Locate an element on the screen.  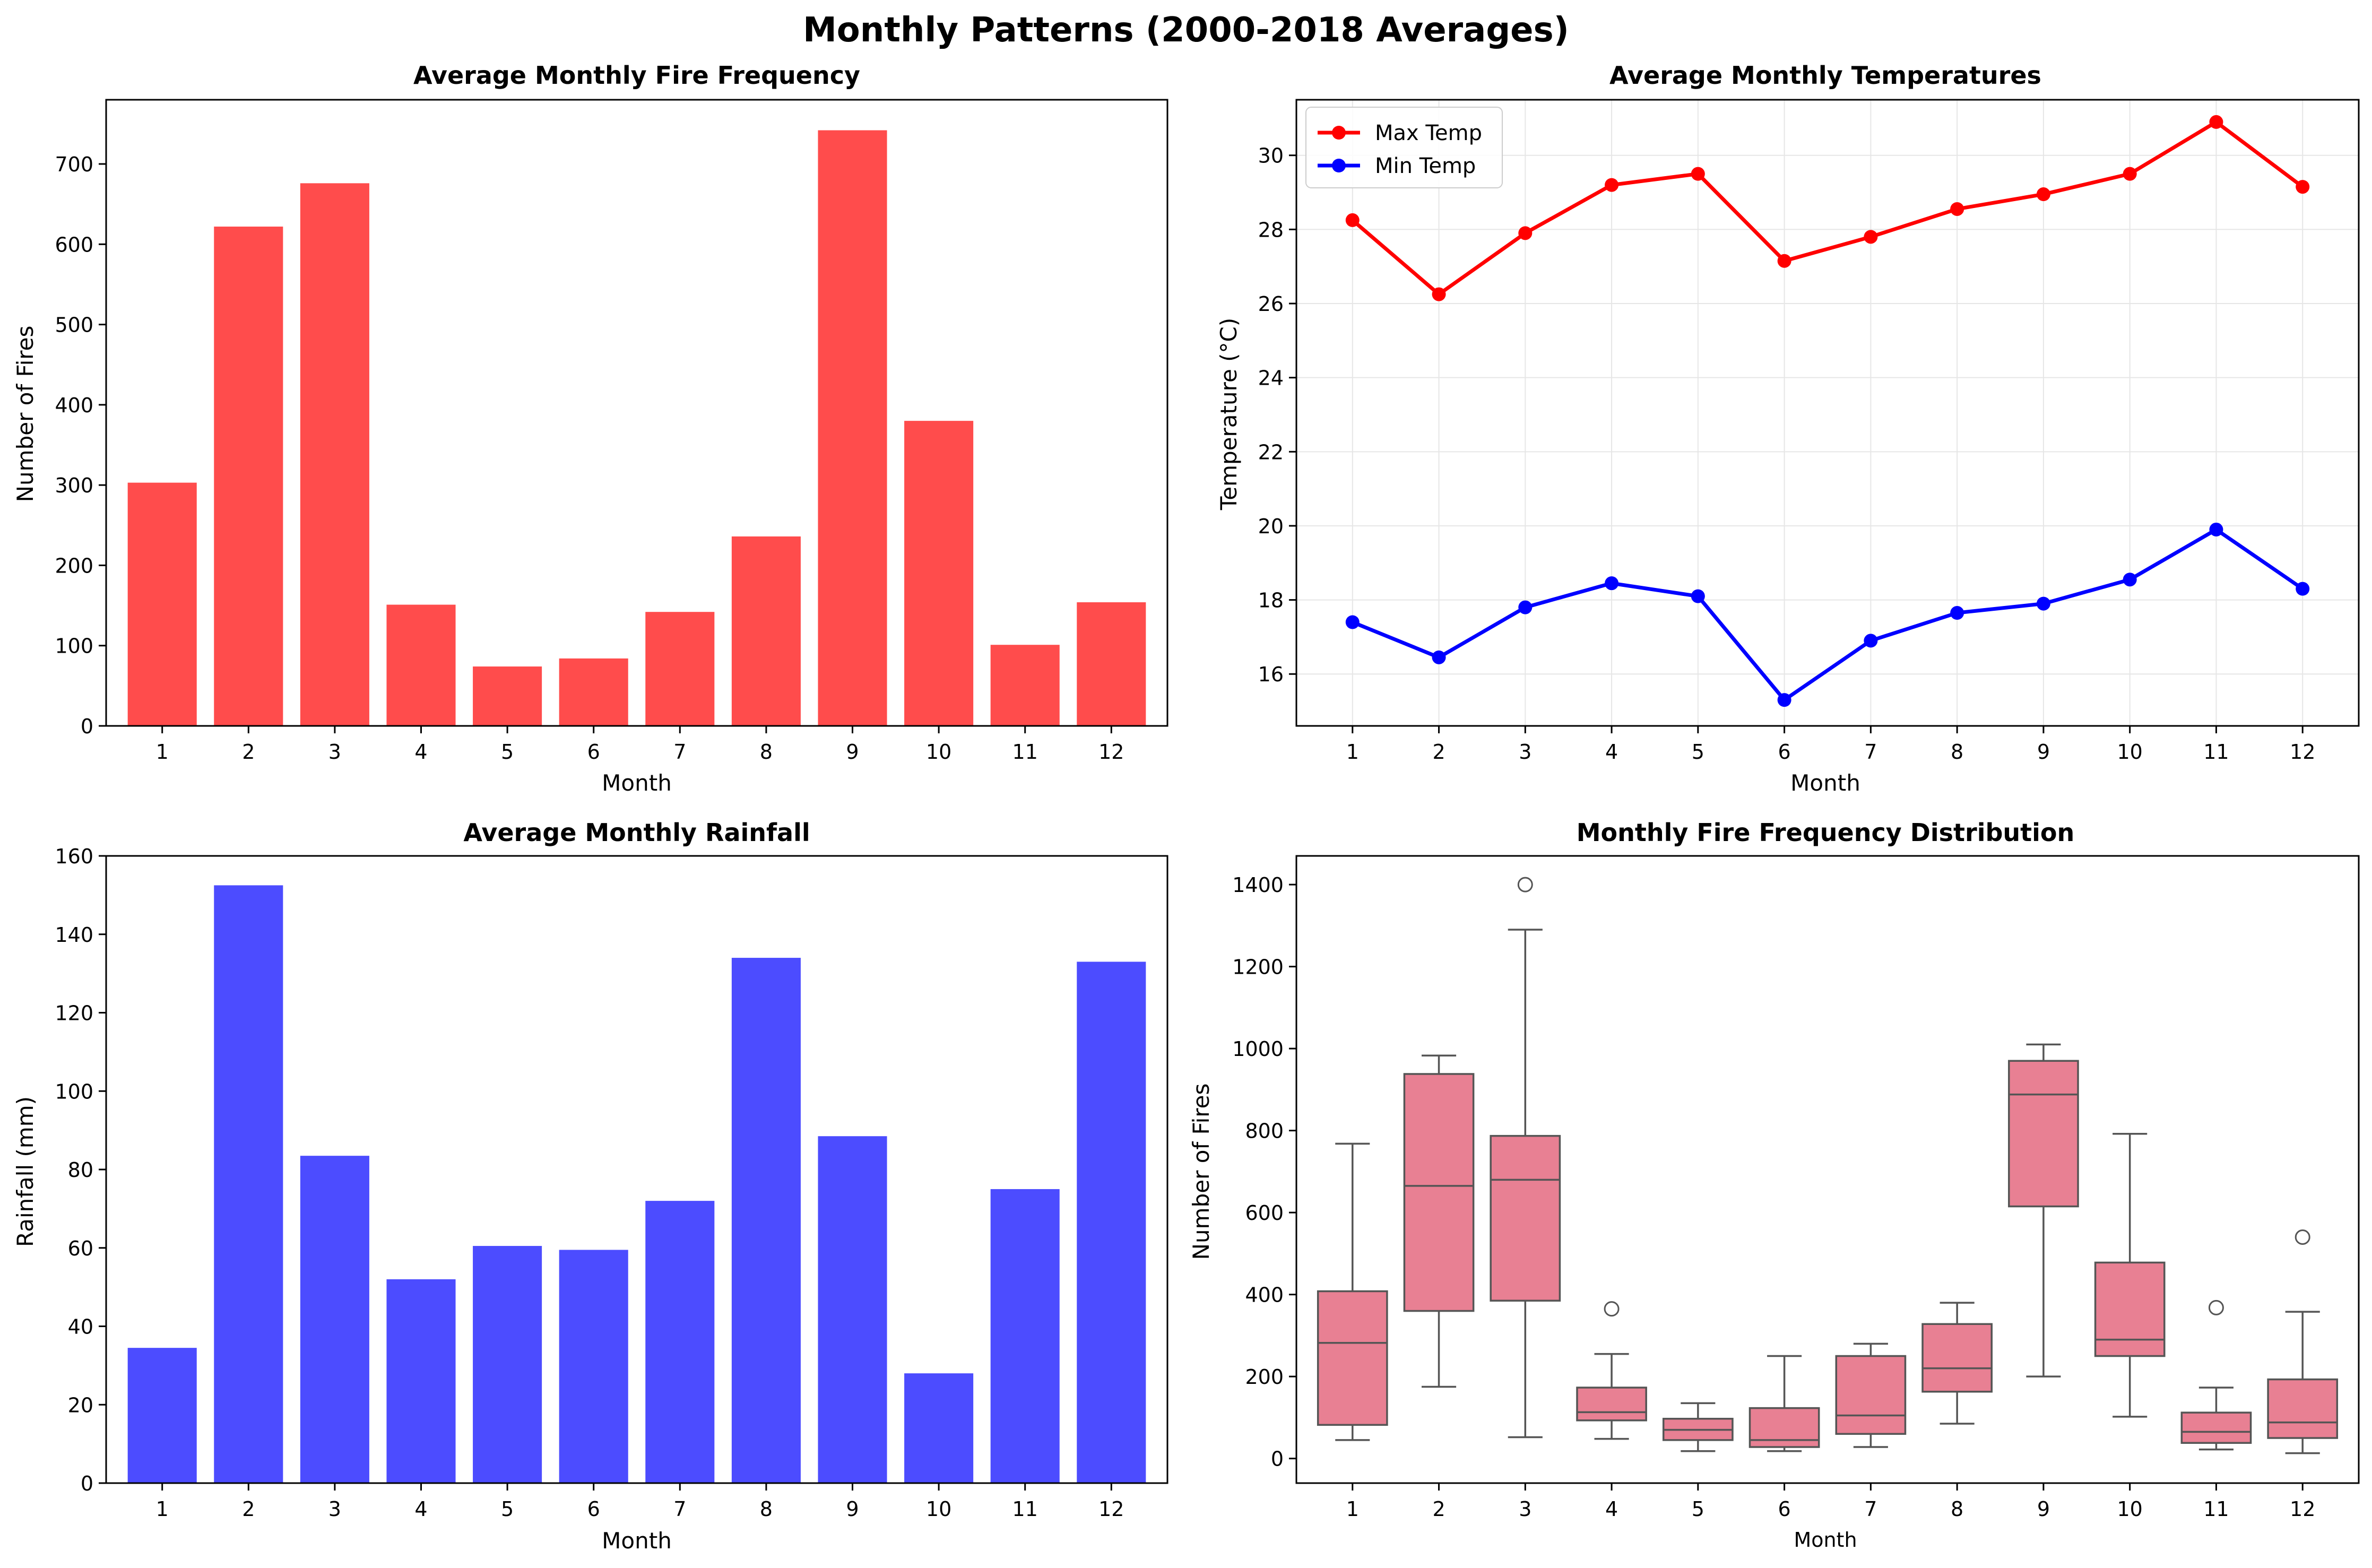
temperature-x-tick-label: 8 is located at coordinates (1957, 752).